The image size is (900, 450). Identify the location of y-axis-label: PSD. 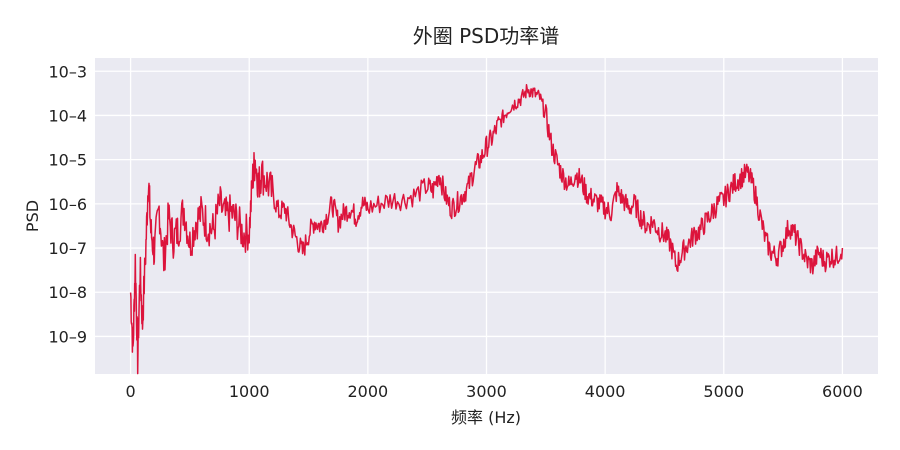
(32, 216).